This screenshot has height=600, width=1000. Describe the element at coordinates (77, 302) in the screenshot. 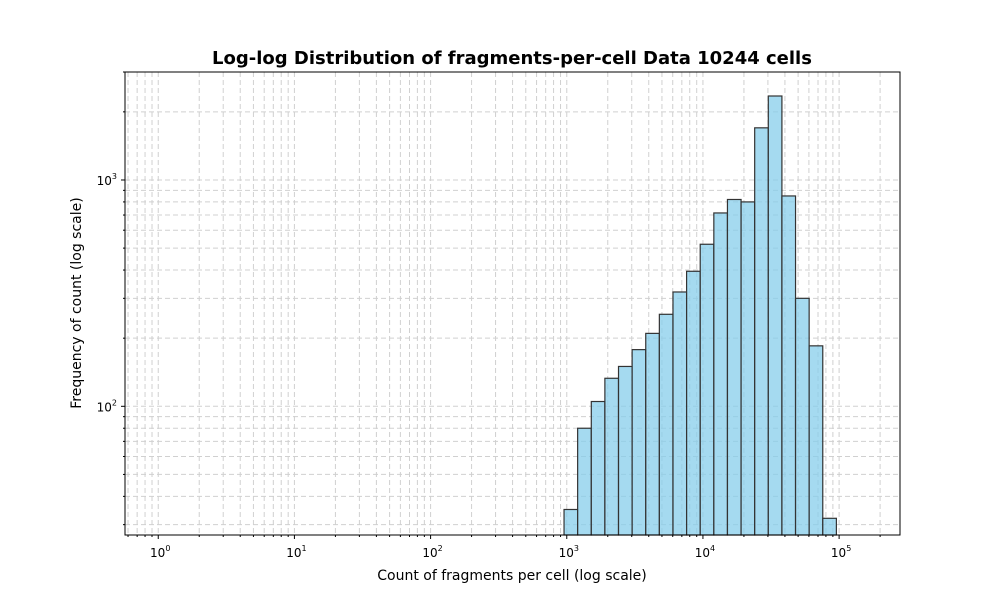

I see `y-axis-label: Frequency of count (log scale)` at that location.